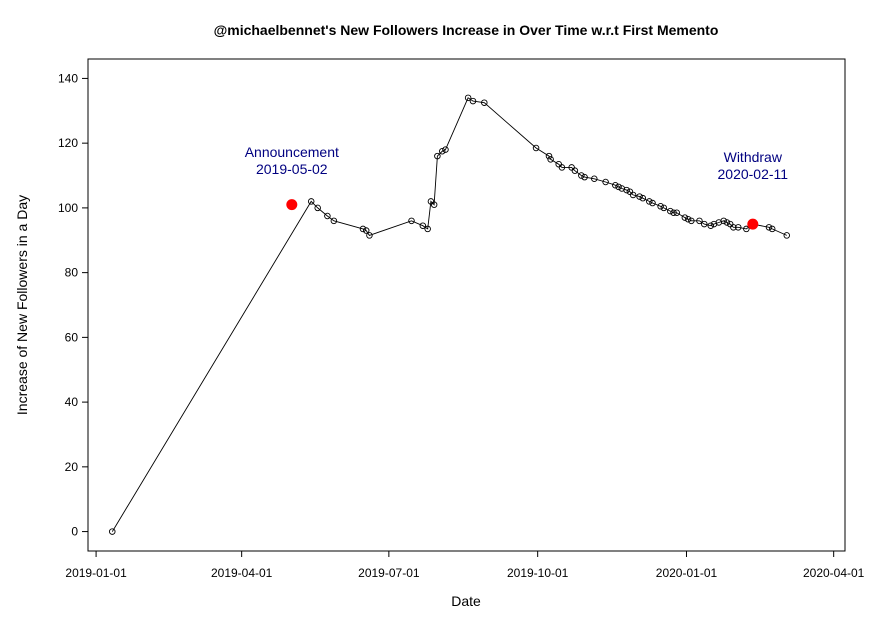 This screenshot has height=625, width=875. Describe the element at coordinates (73, 305) in the screenshot. I see `y-axis: 0 20 40 60 80 100 120 140` at that location.